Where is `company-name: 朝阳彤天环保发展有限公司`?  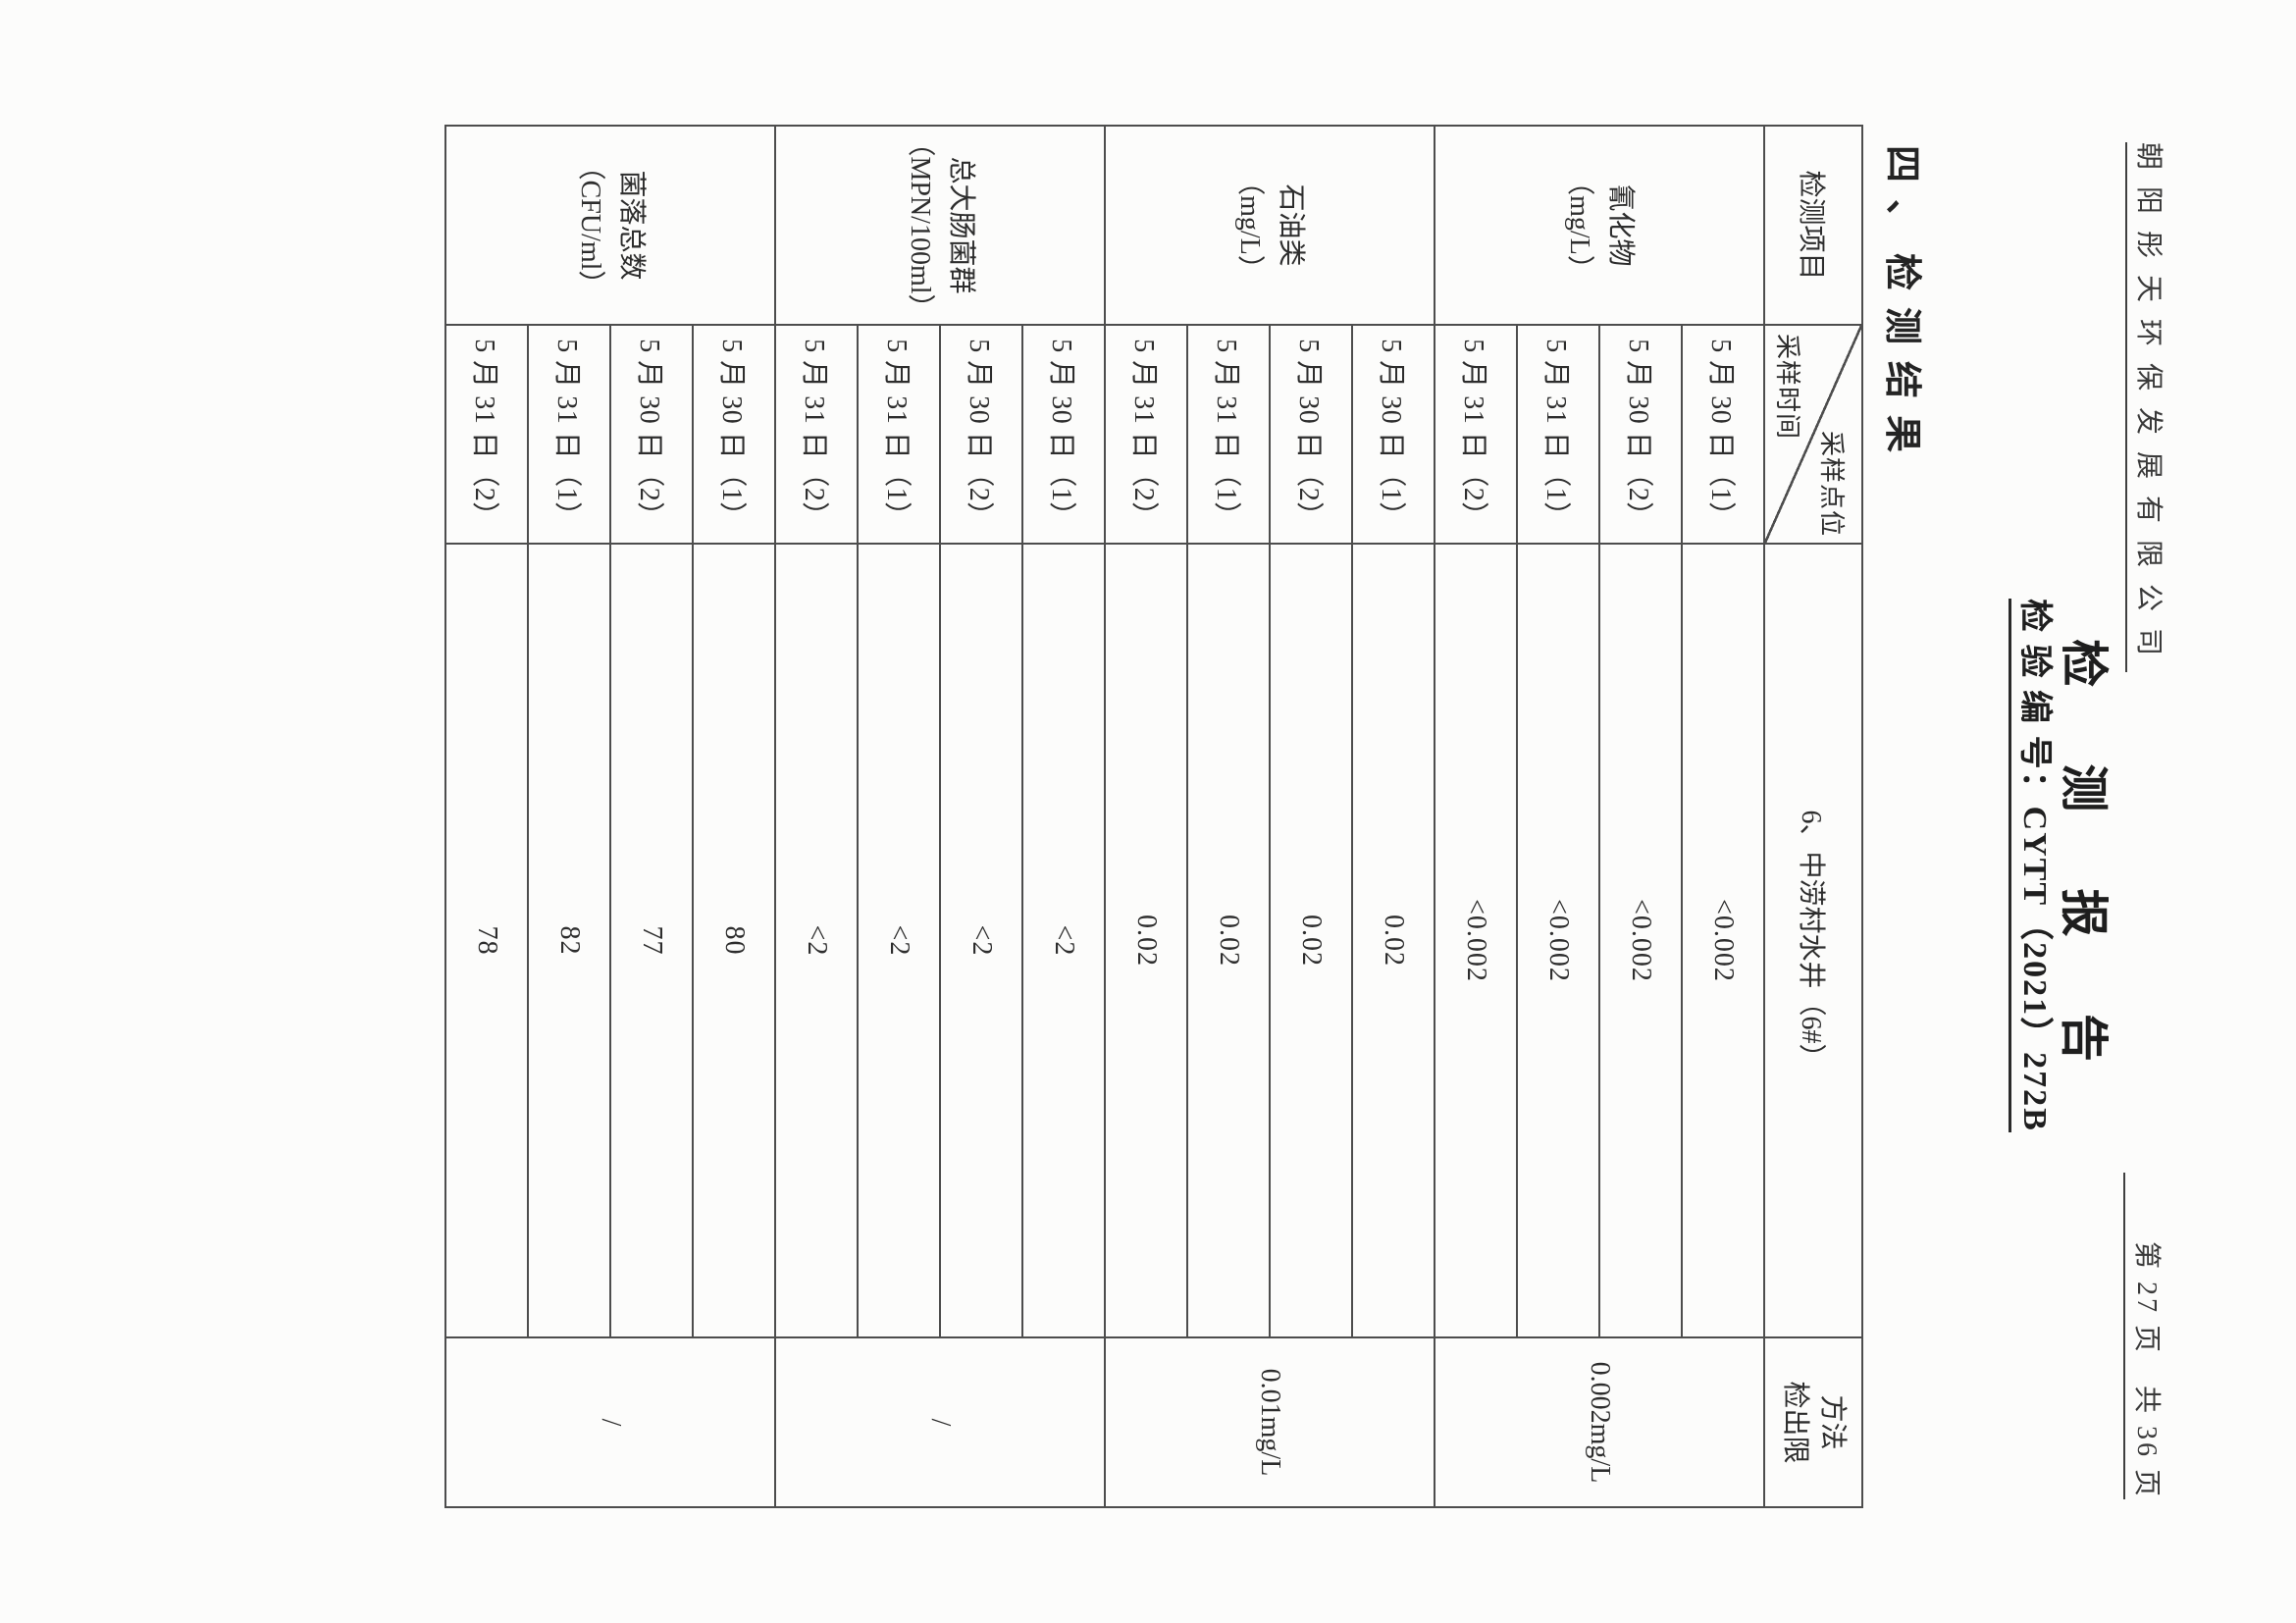
company-name: 朝阳彤天环保发展有限公司 is located at coordinates (2147, 407).